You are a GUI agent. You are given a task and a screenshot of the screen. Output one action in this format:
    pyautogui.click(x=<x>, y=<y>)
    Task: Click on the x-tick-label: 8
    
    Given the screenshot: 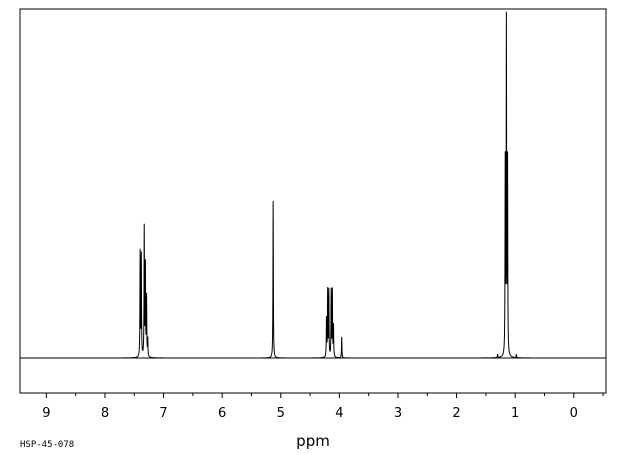 What is the action you would take?
    pyautogui.click(x=105, y=413)
    